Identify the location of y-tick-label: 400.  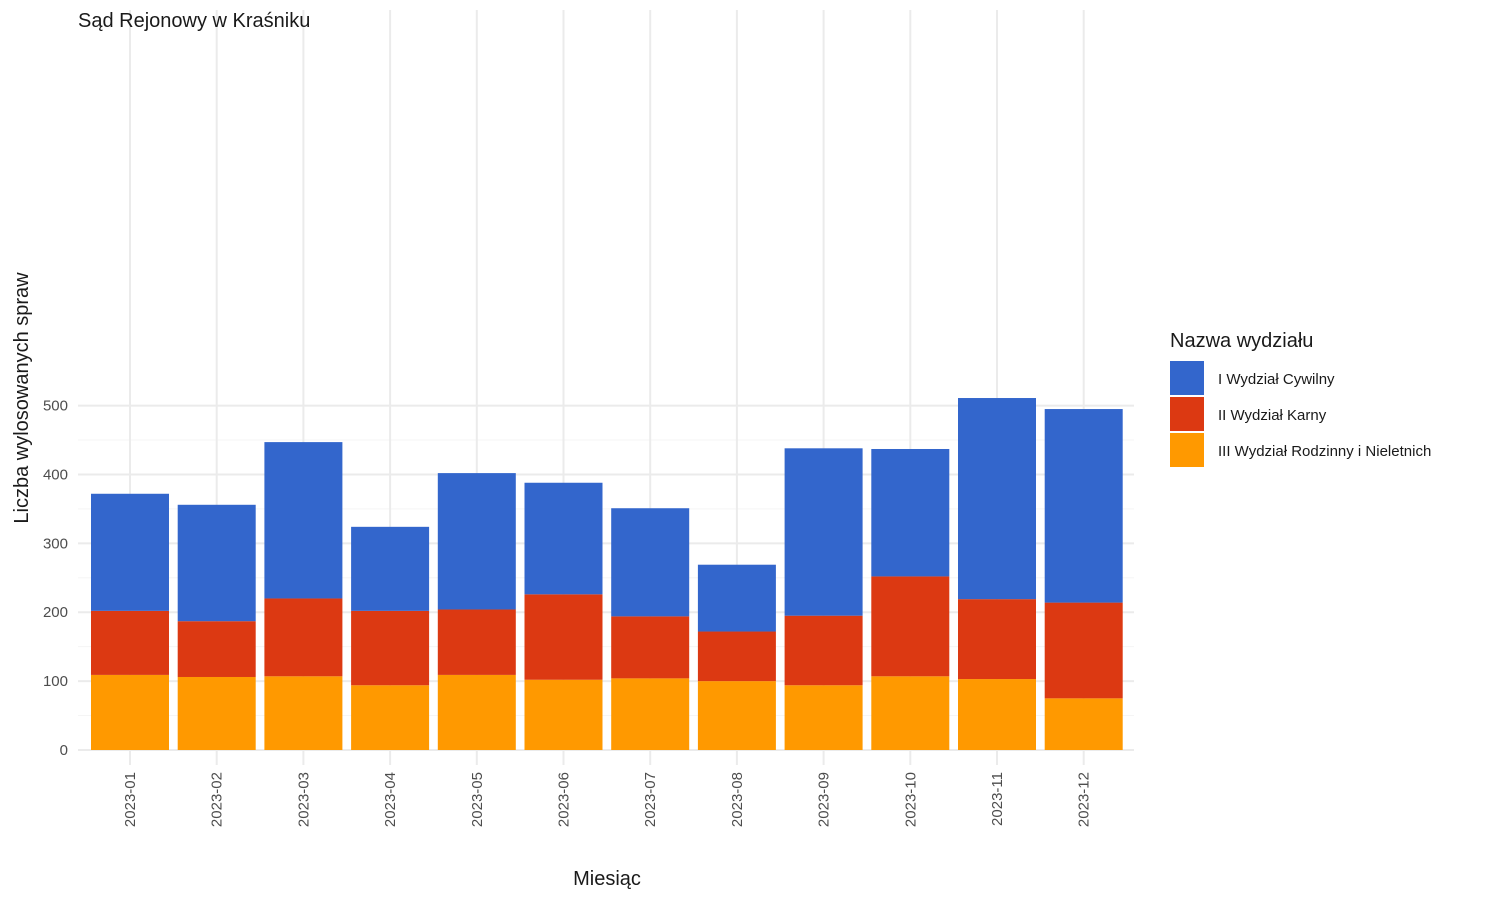
(55, 474).